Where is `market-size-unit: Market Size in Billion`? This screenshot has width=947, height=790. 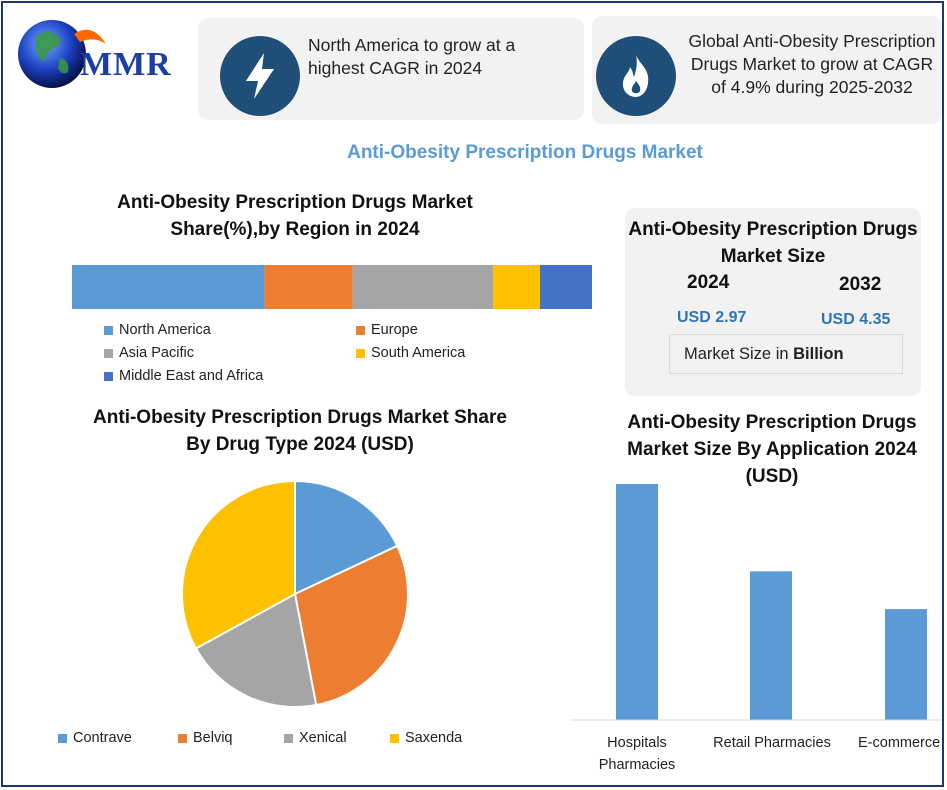 market-size-unit: Market Size in Billion is located at coordinates (786, 354).